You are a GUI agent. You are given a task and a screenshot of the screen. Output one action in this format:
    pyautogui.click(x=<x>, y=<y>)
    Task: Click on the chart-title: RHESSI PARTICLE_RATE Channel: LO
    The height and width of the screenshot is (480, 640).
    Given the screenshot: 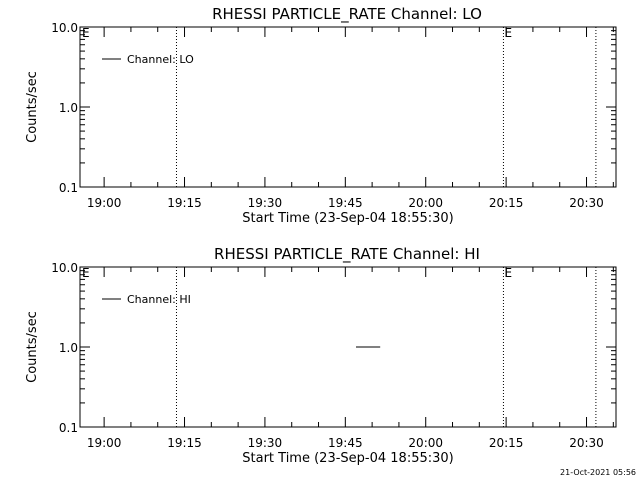 What is the action you would take?
    pyautogui.click(x=347, y=14)
    